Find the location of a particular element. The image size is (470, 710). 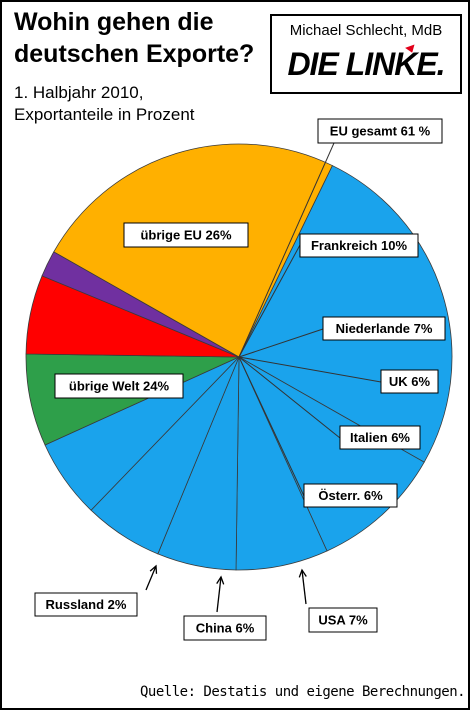

slice-label: UK 6% is located at coordinates (409, 381).